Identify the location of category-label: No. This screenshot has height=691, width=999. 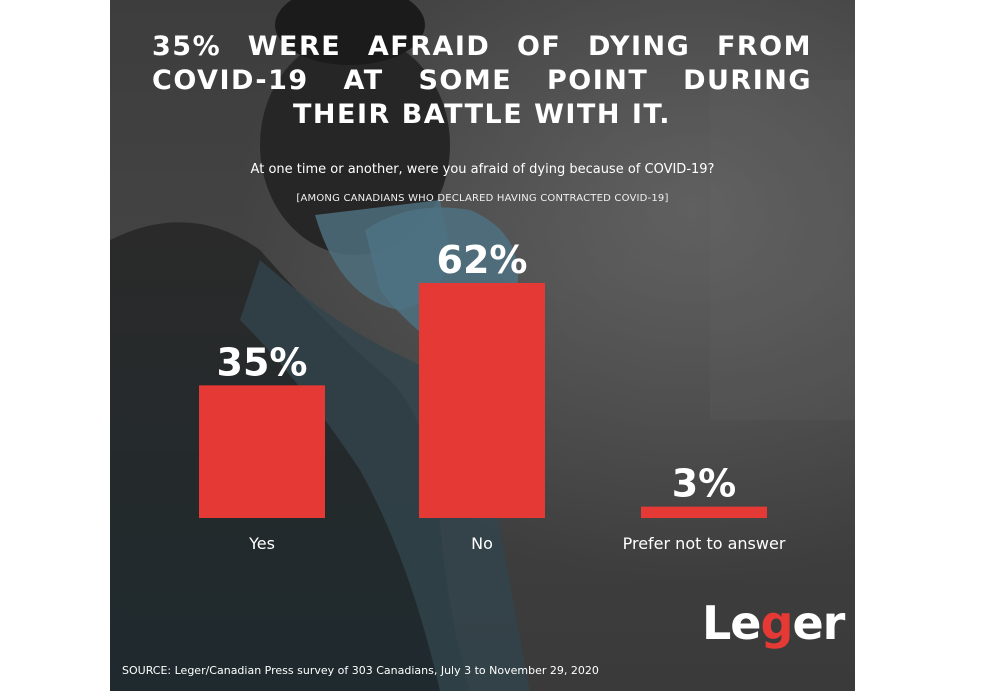
(482, 543).